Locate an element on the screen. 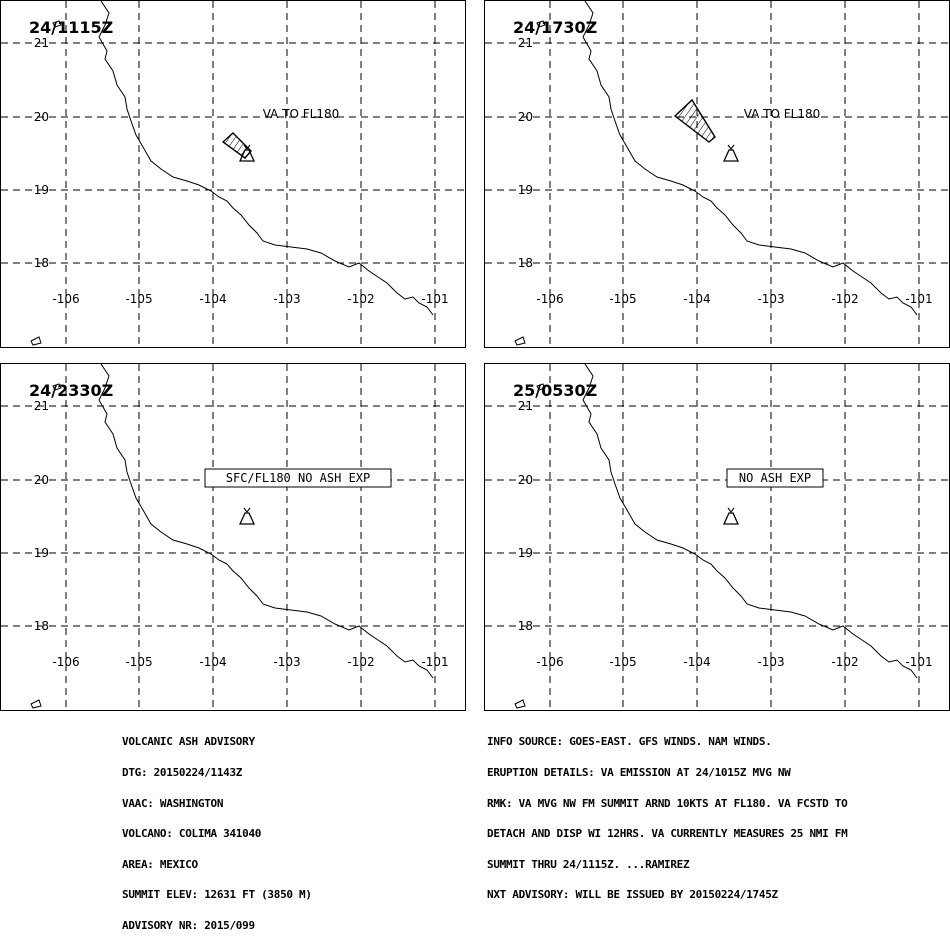 The image size is (950, 941). advisory-line: VAAC: WASHINGTON is located at coordinates (173, 803).